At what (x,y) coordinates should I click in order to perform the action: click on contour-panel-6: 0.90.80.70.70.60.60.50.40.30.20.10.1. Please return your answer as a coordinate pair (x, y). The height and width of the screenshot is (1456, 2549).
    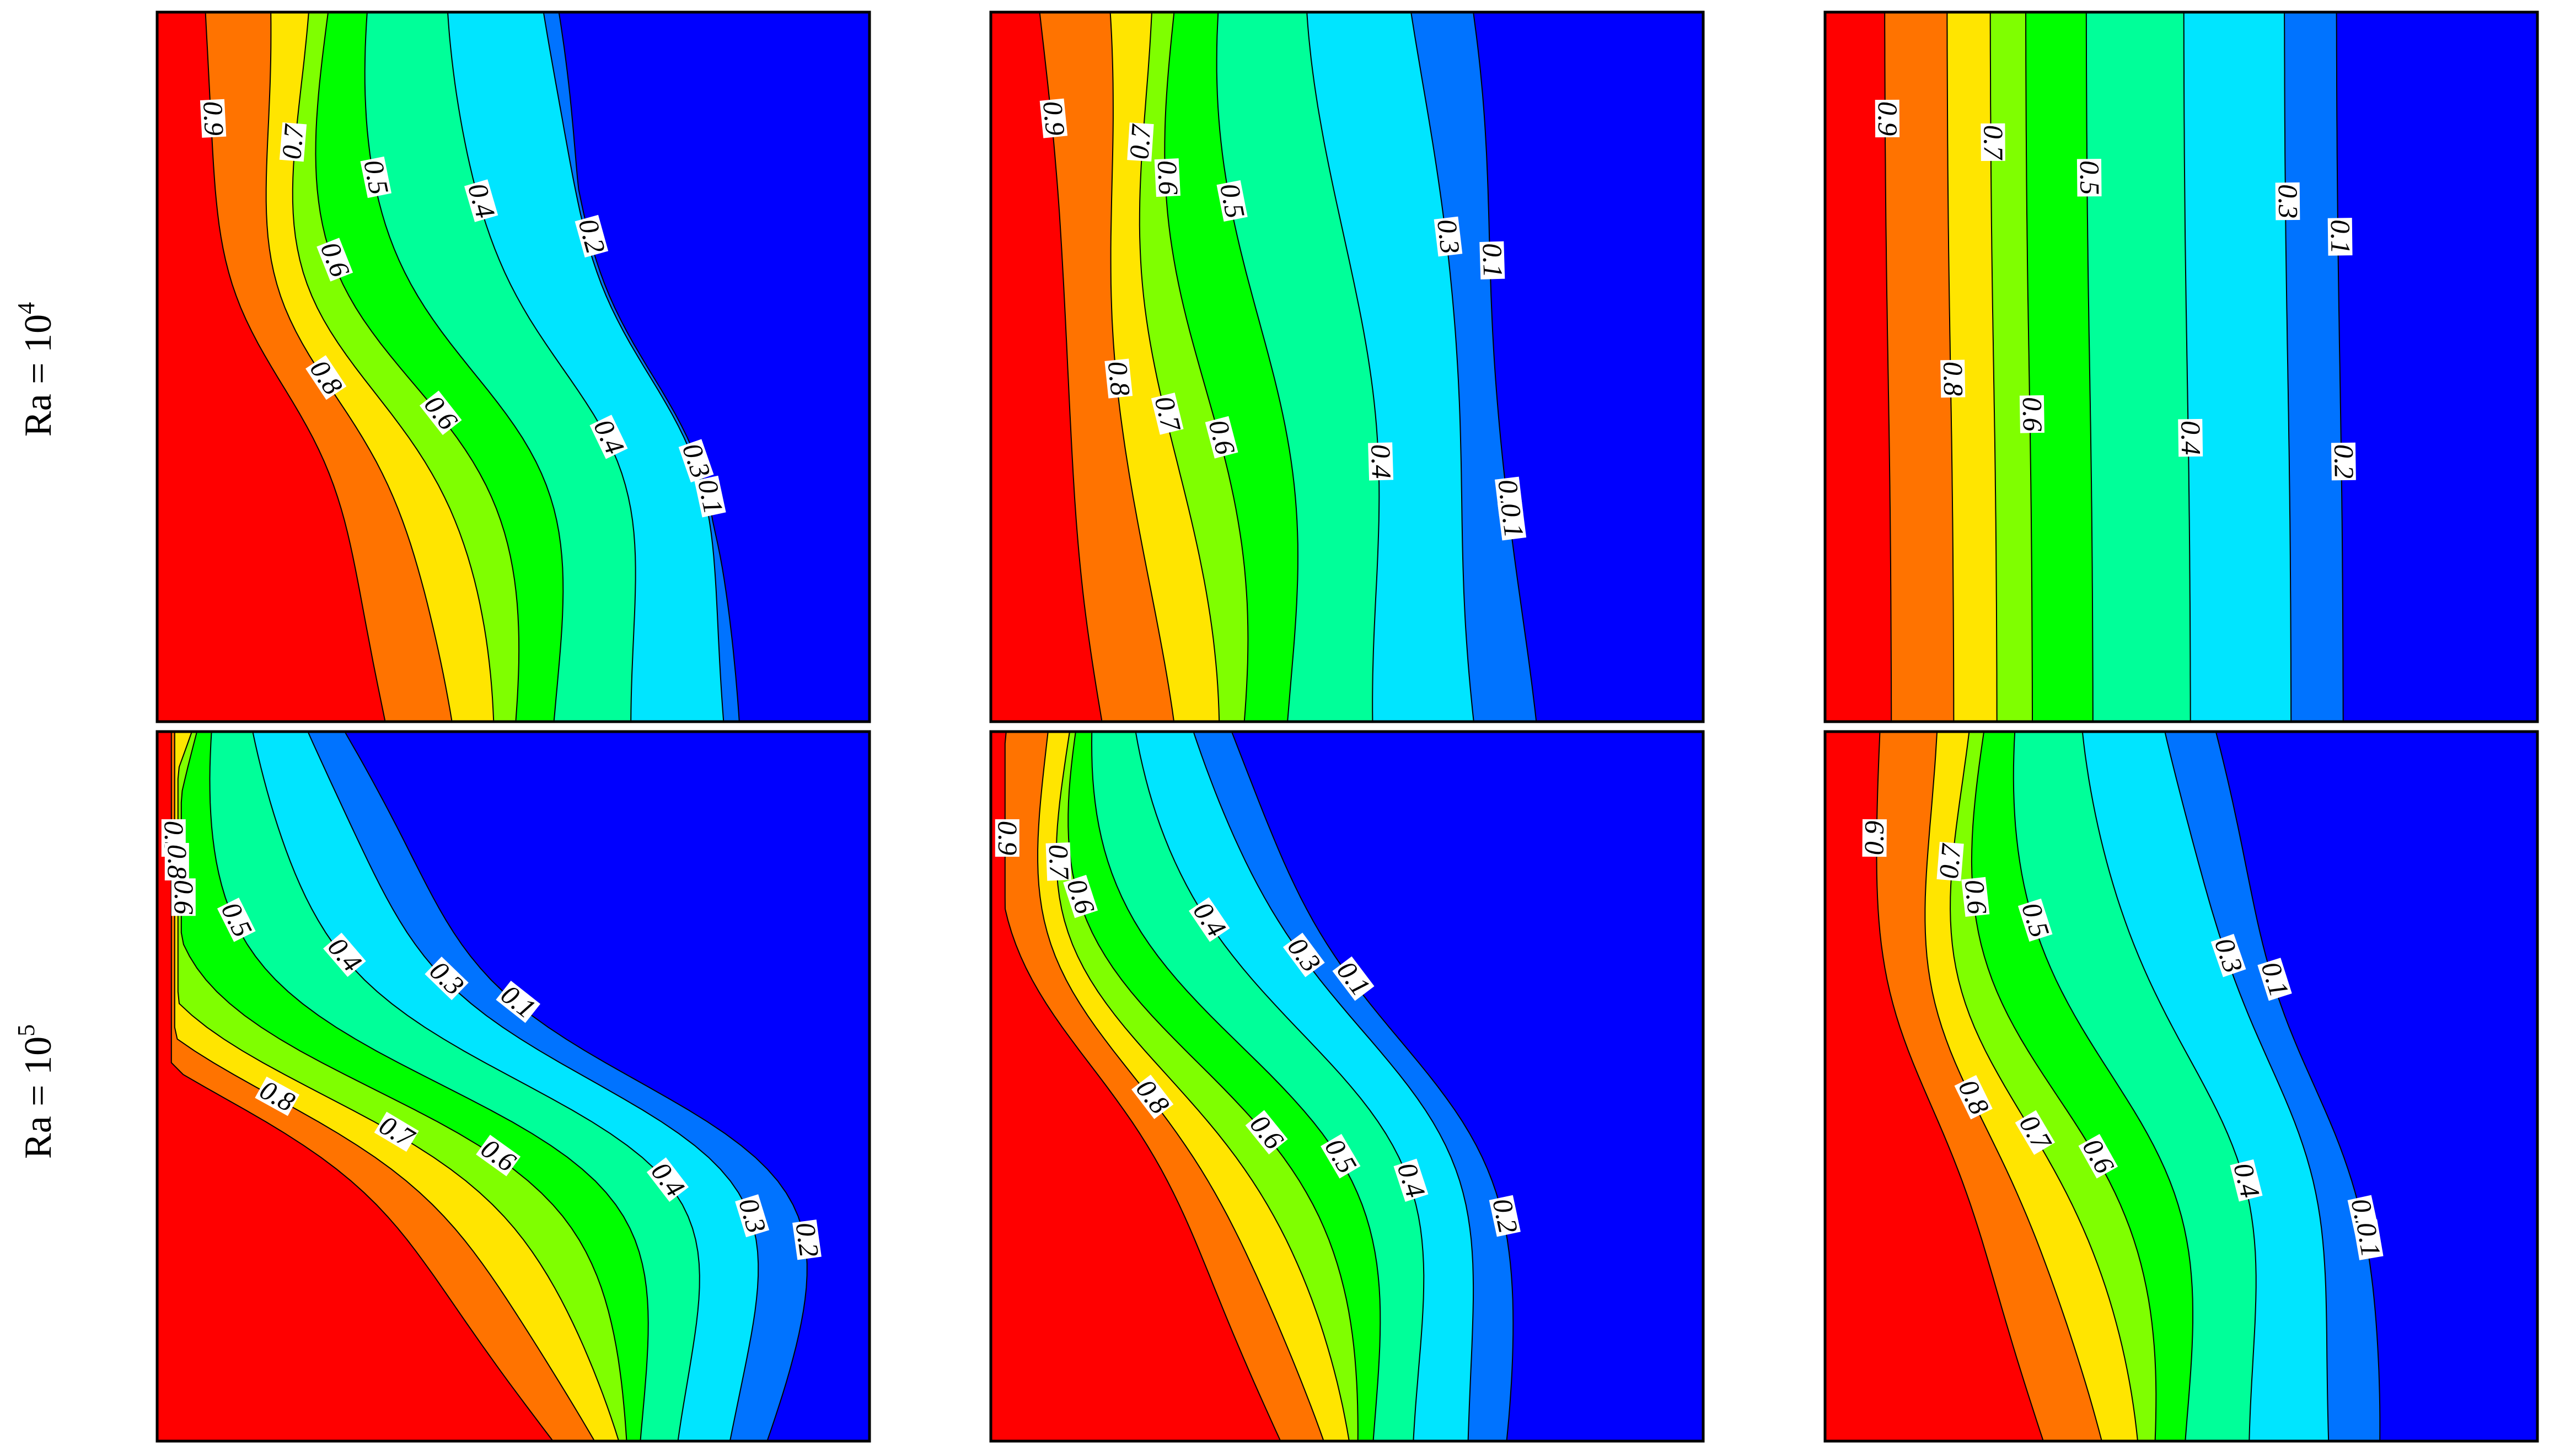
    Looking at the image, I should click on (2181, 1086).